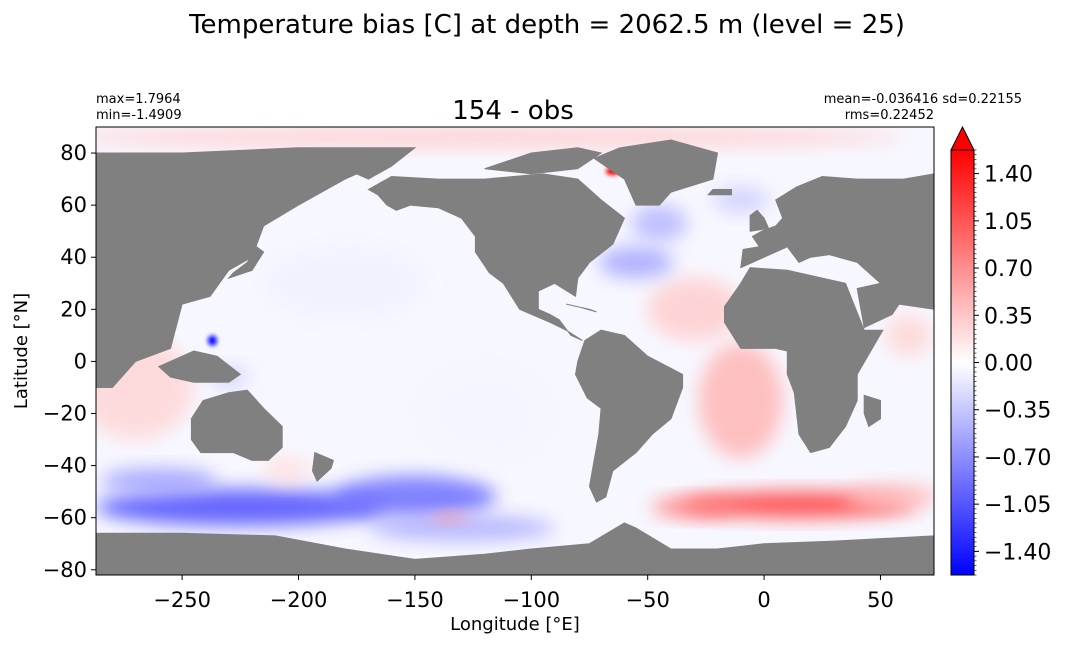 The height and width of the screenshot is (646, 1065). I want to click on colorbar-ticks: −1.40 −1.05 −0.70 −0.35 0.00 0.35 0.70 1.05 1.40, so click(1012, 362).